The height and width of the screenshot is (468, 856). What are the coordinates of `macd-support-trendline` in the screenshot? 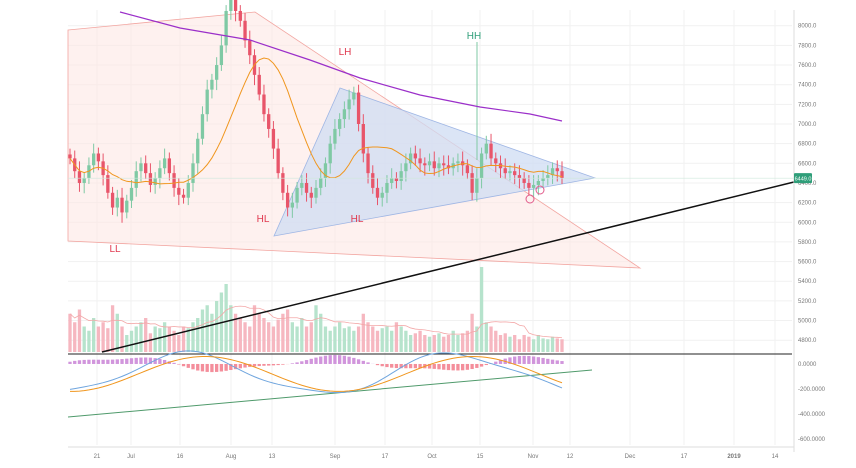 It's located at (330, 393).